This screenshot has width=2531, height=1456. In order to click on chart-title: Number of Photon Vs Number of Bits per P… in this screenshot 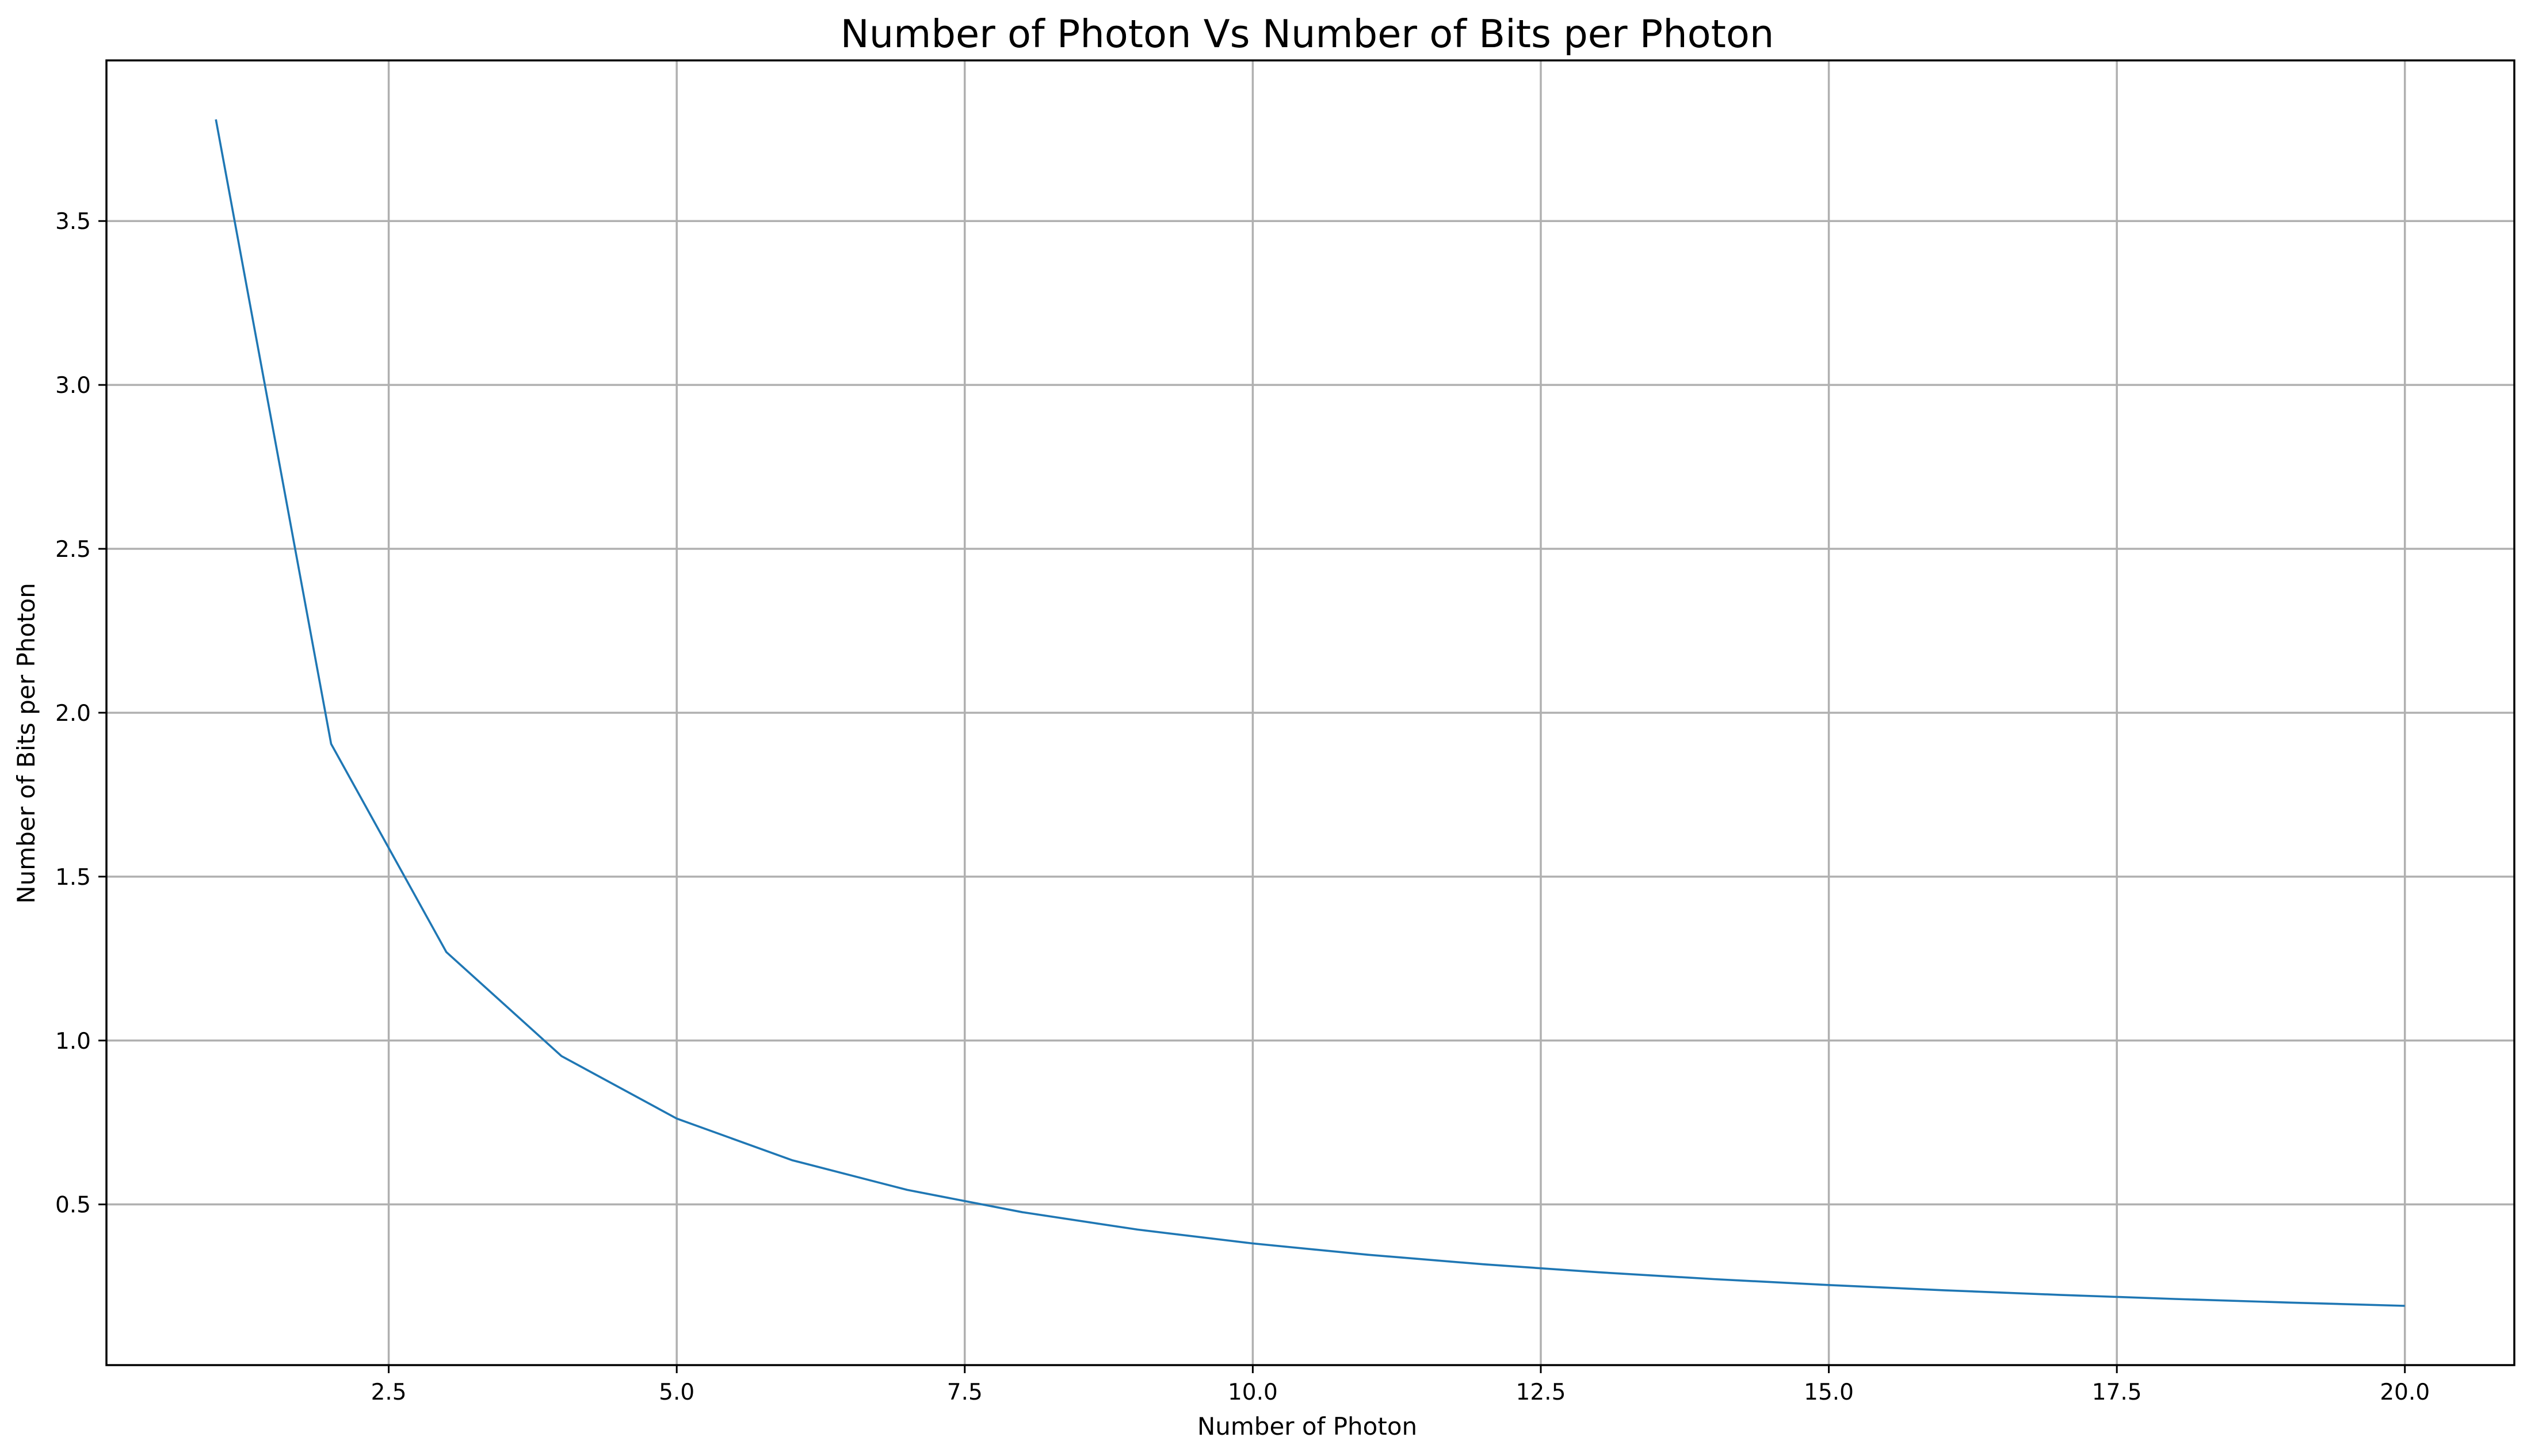, I will do `click(1307, 34)`.